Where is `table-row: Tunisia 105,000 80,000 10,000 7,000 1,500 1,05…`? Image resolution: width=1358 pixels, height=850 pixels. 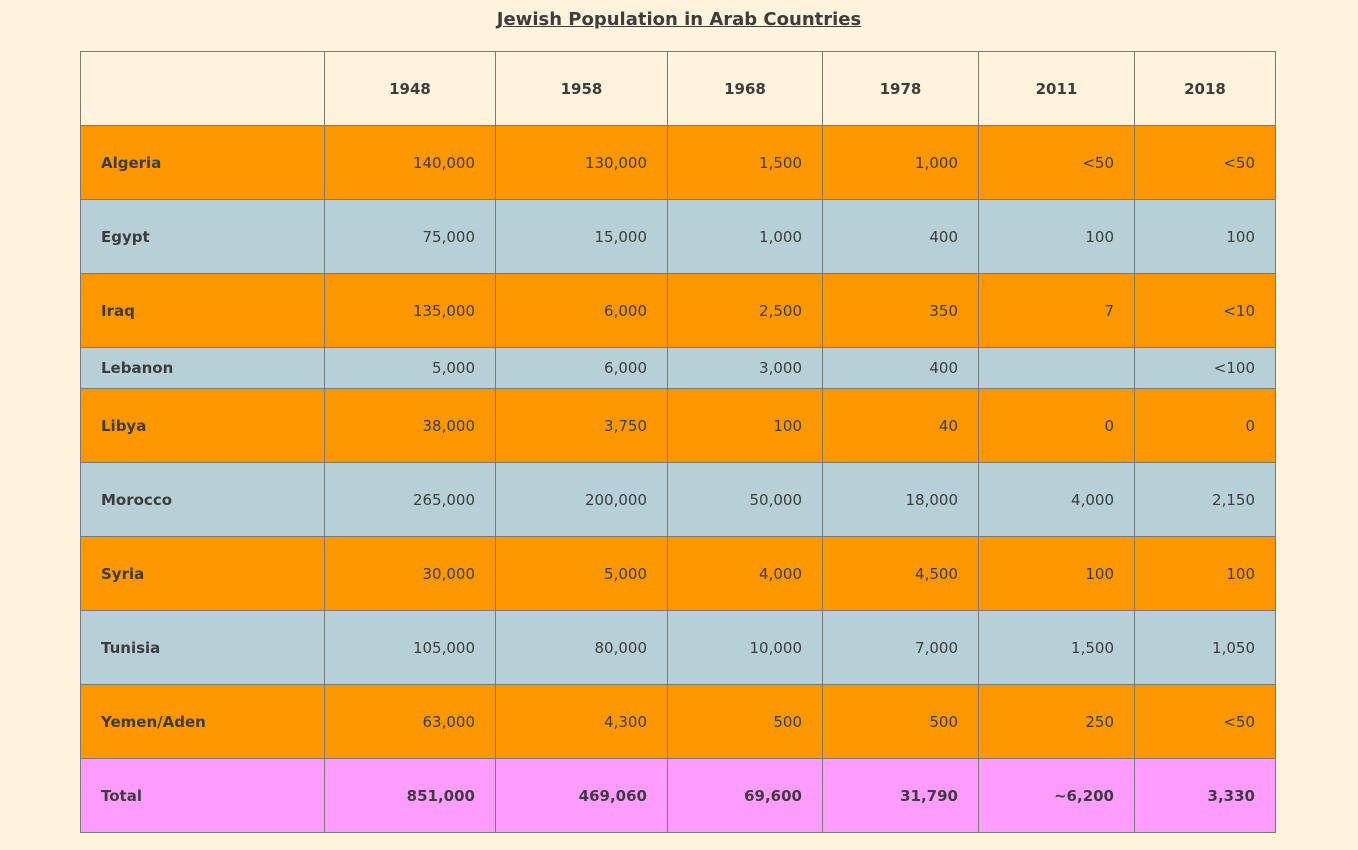
table-row: Tunisia 105,000 80,000 10,000 7,000 1,500 1,05… is located at coordinates (678, 647).